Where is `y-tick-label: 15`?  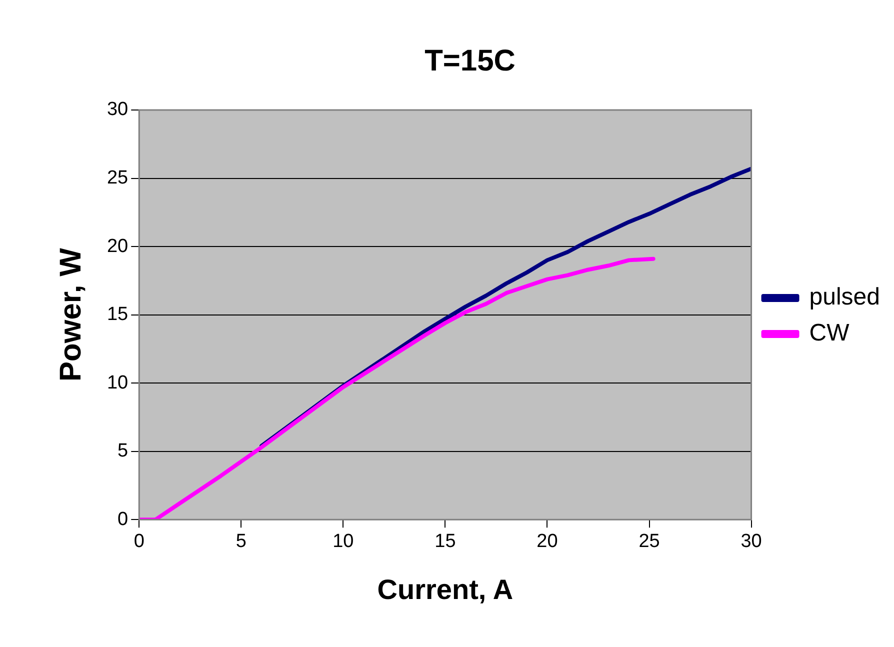 y-tick-label: 15 is located at coordinates (117, 315).